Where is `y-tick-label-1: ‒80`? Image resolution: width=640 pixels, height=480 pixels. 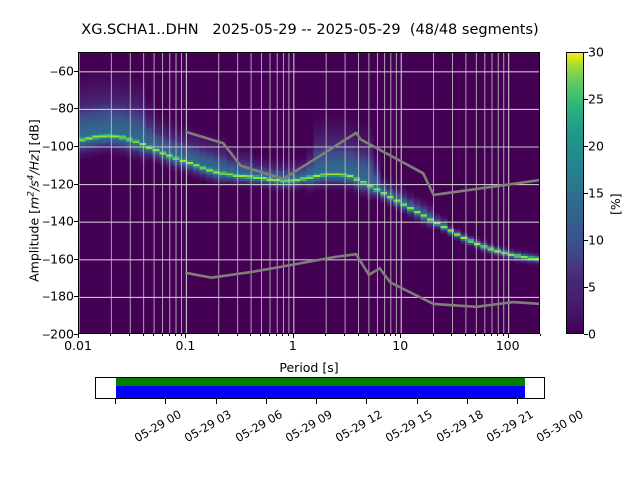 y-tick-label-1: ‒80 is located at coordinates (62, 108).